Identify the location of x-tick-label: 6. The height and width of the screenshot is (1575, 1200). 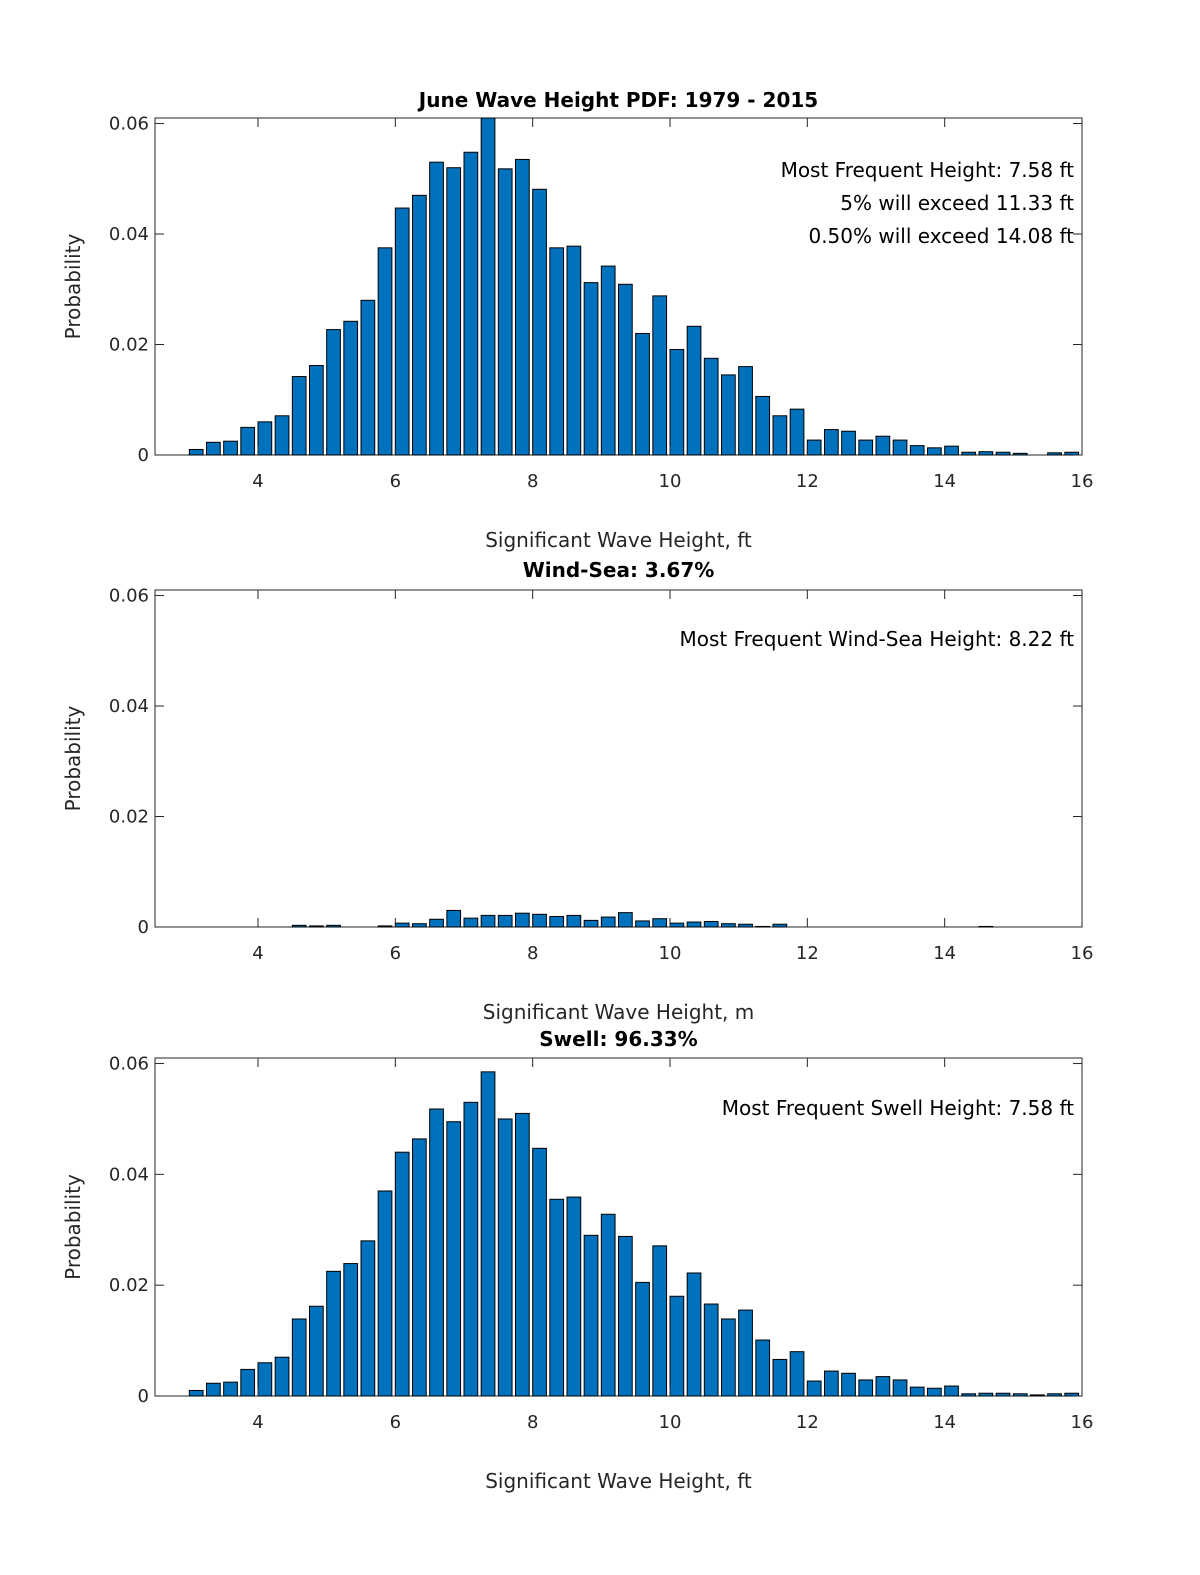
(395, 1422).